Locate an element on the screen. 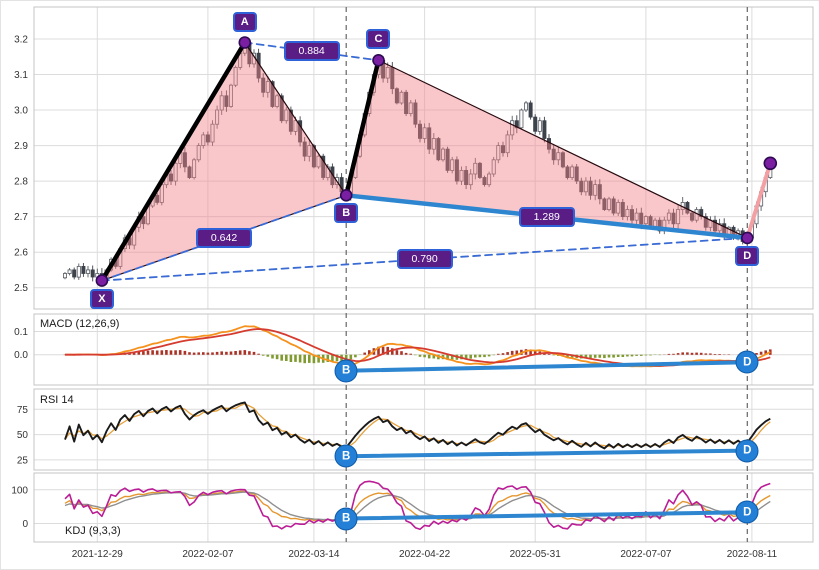 The image size is (819, 570). pattern-dot-D is located at coordinates (747, 237).